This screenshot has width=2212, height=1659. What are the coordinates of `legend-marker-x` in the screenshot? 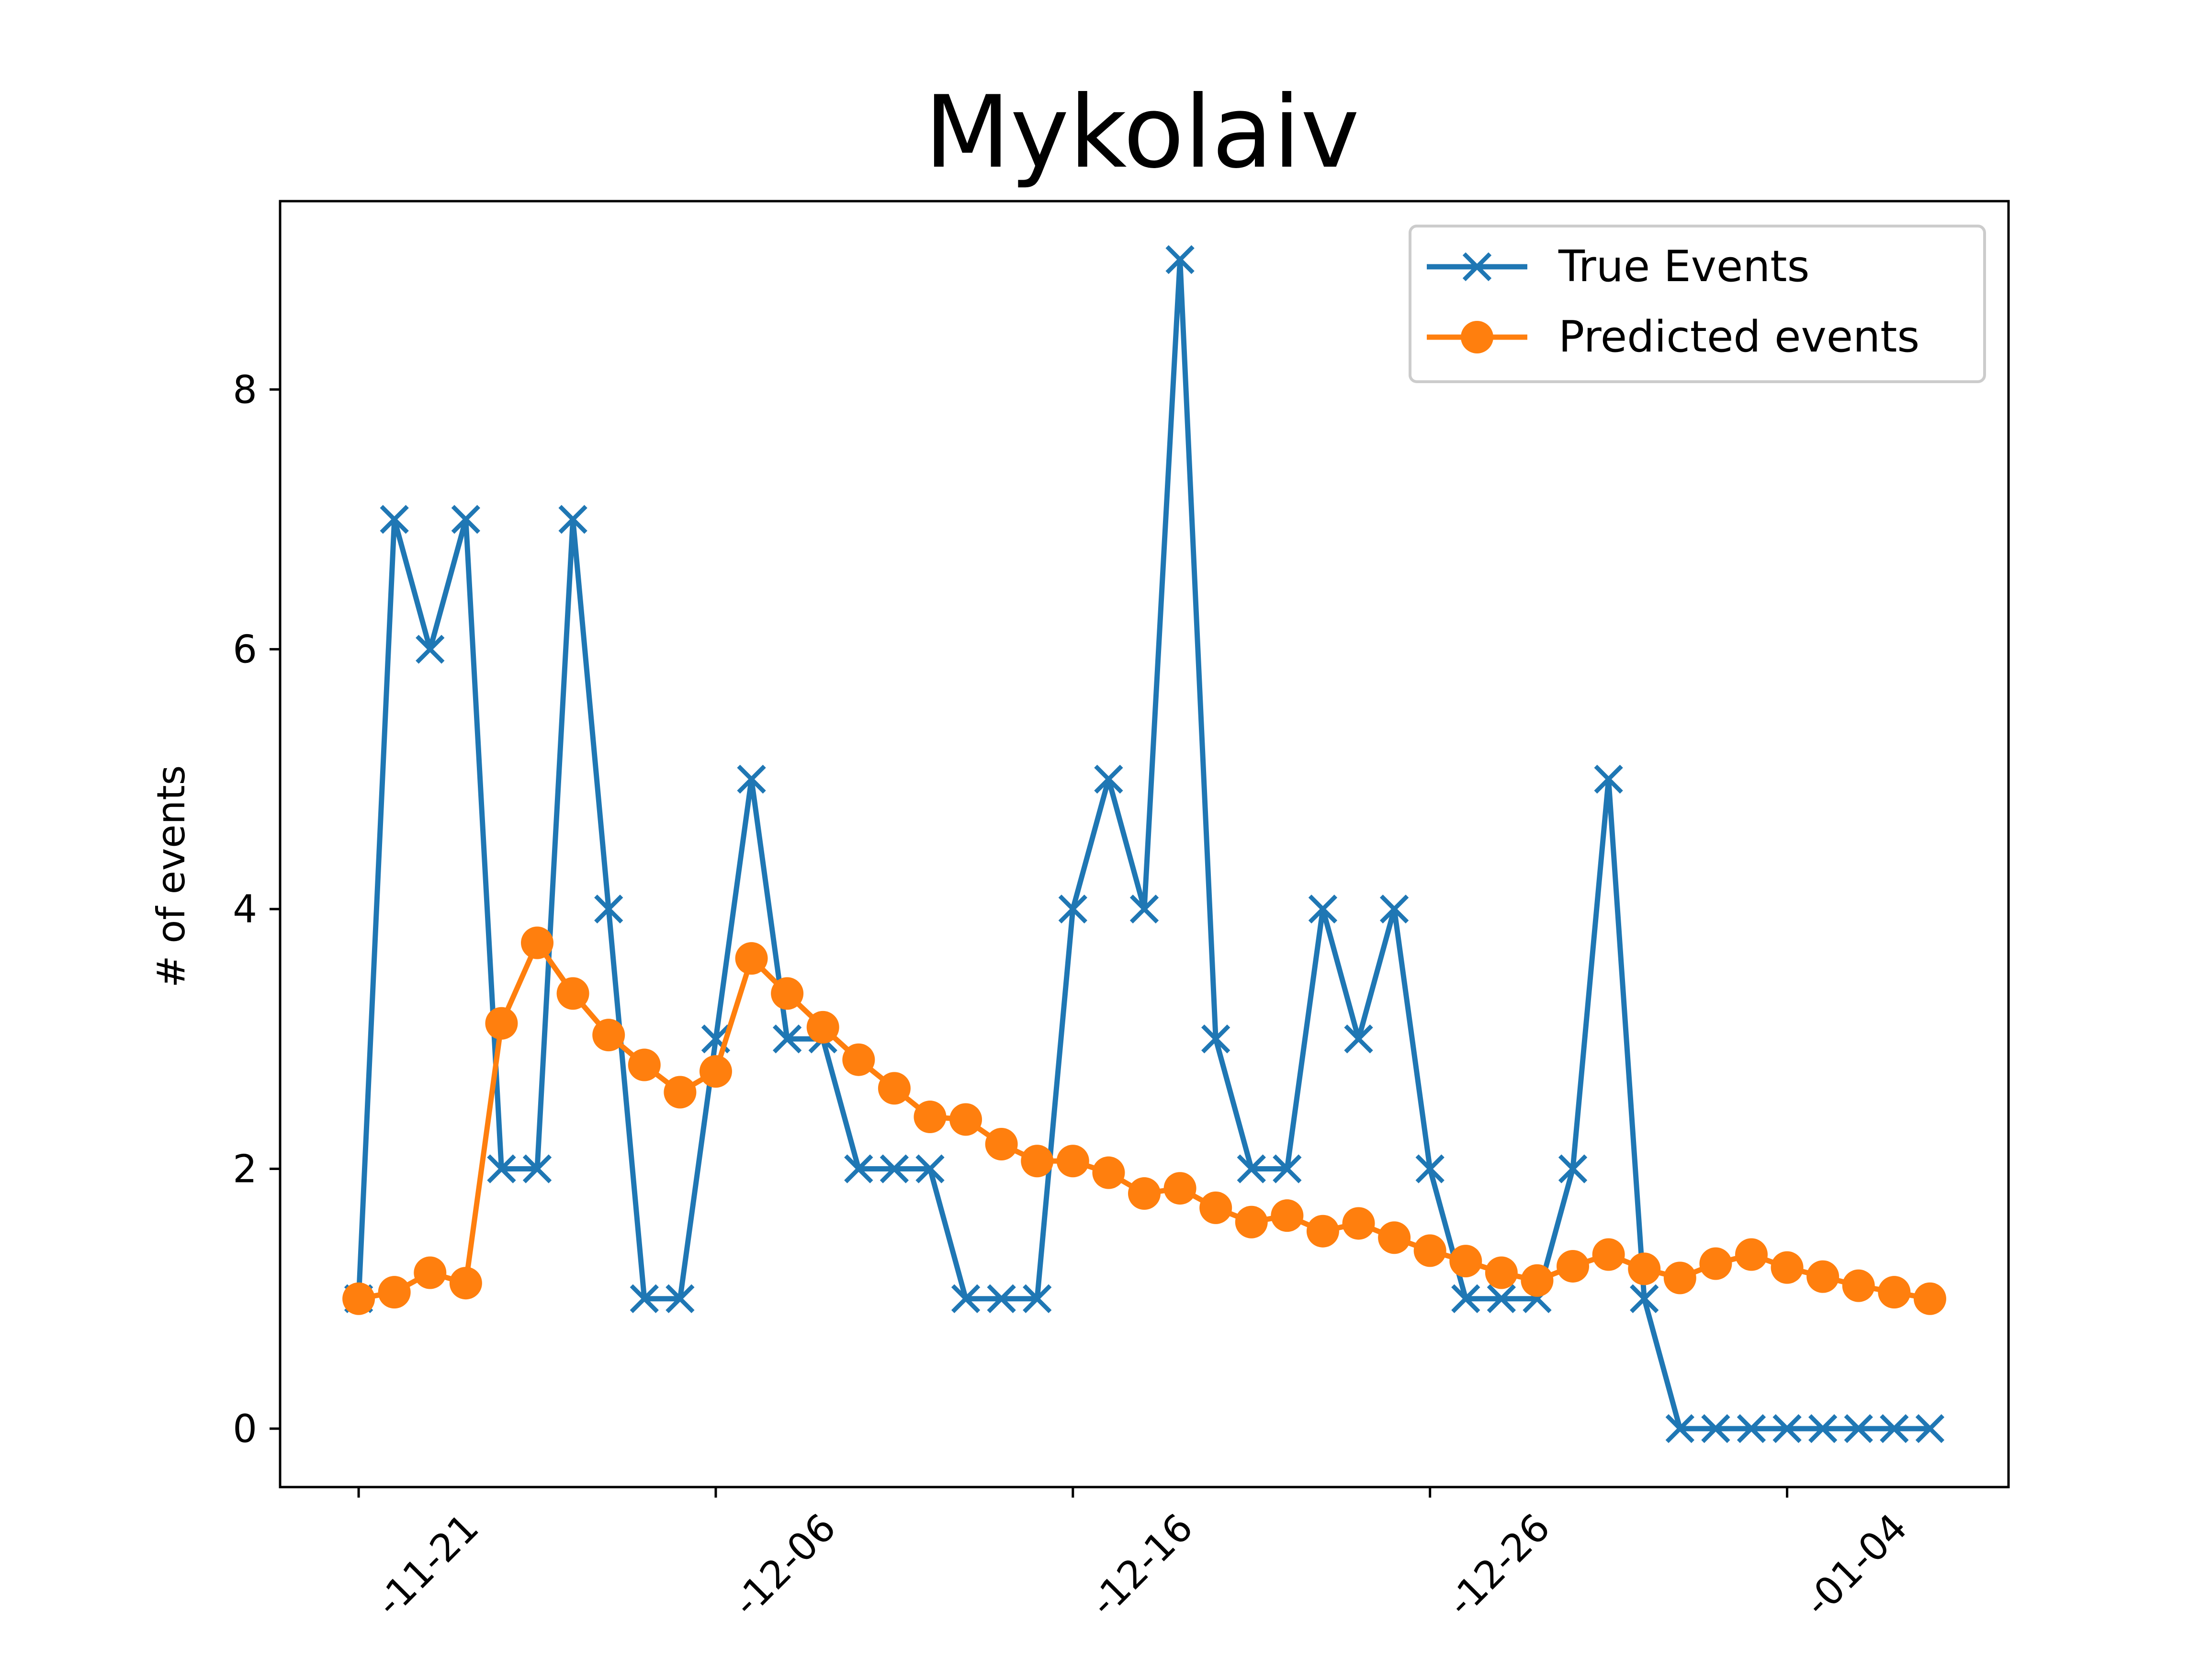 It's located at (1477, 267).